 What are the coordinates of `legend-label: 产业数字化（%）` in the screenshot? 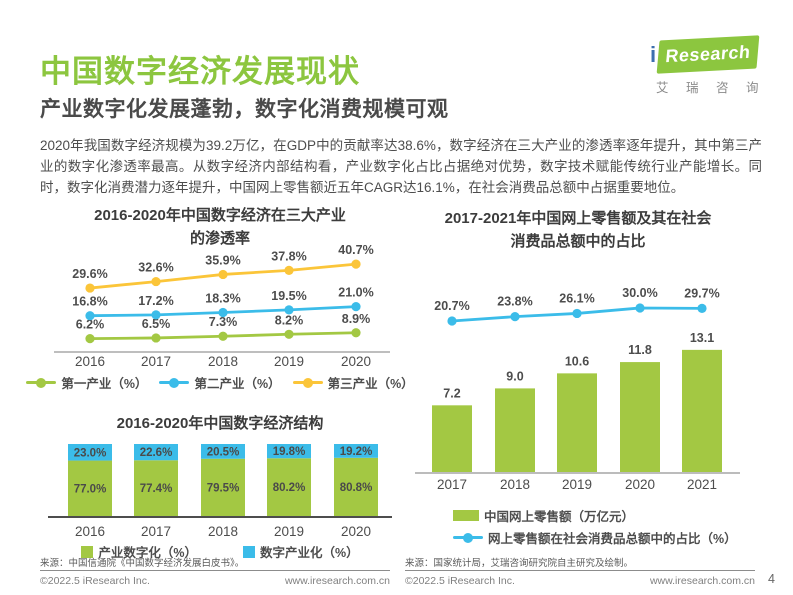 It's located at (147, 553).